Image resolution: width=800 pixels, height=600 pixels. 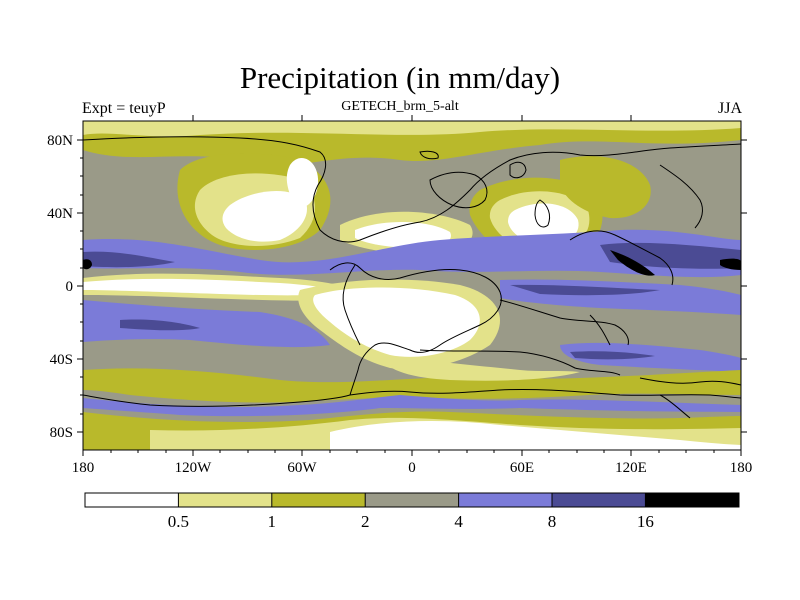 I want to click on coastline-india-east, so click(x=600, y=330).